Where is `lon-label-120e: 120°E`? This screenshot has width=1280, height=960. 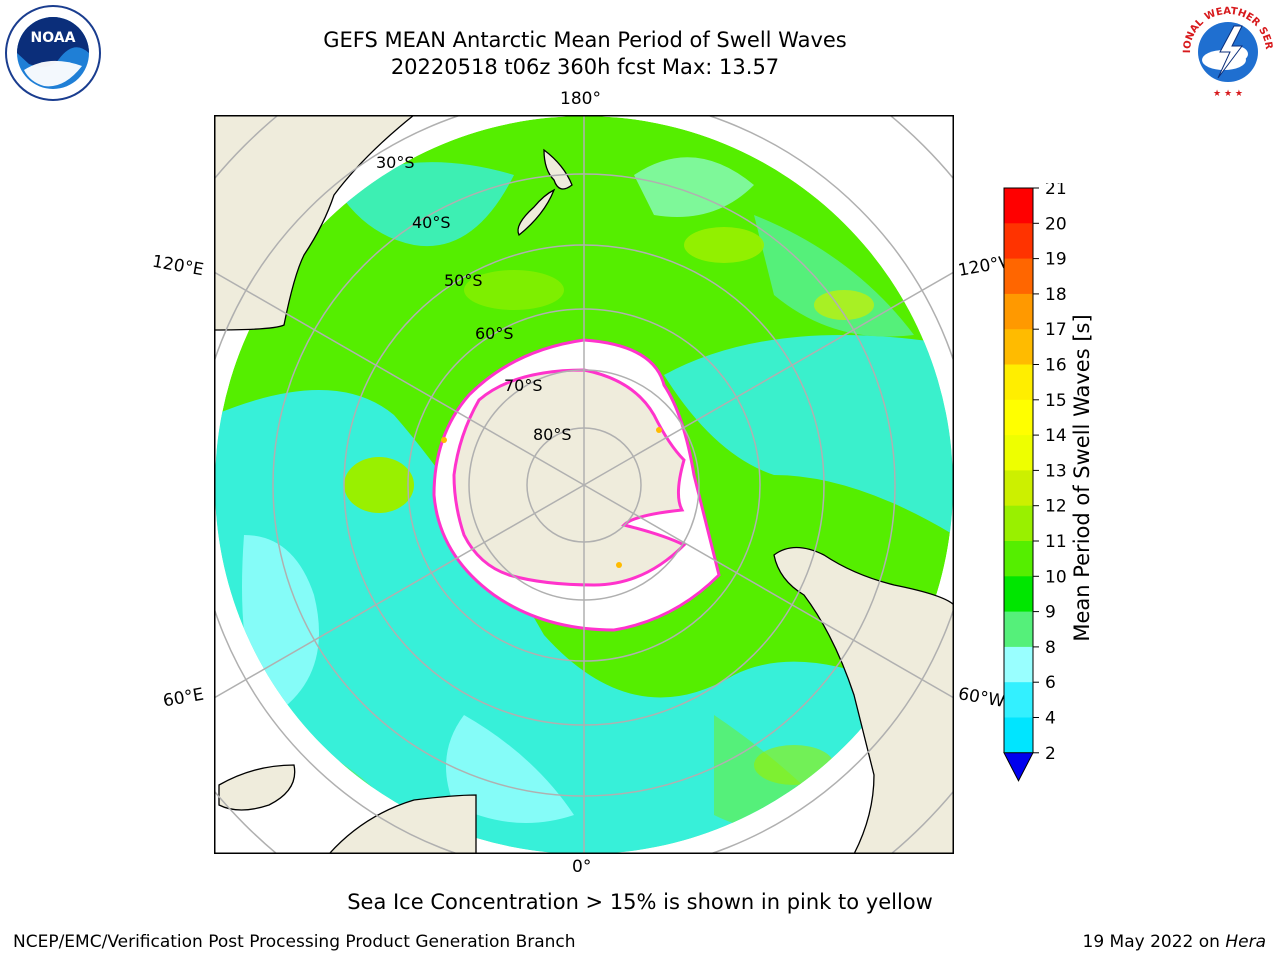
lon-label-120e: 120°E is located at coordinates (178, 266).